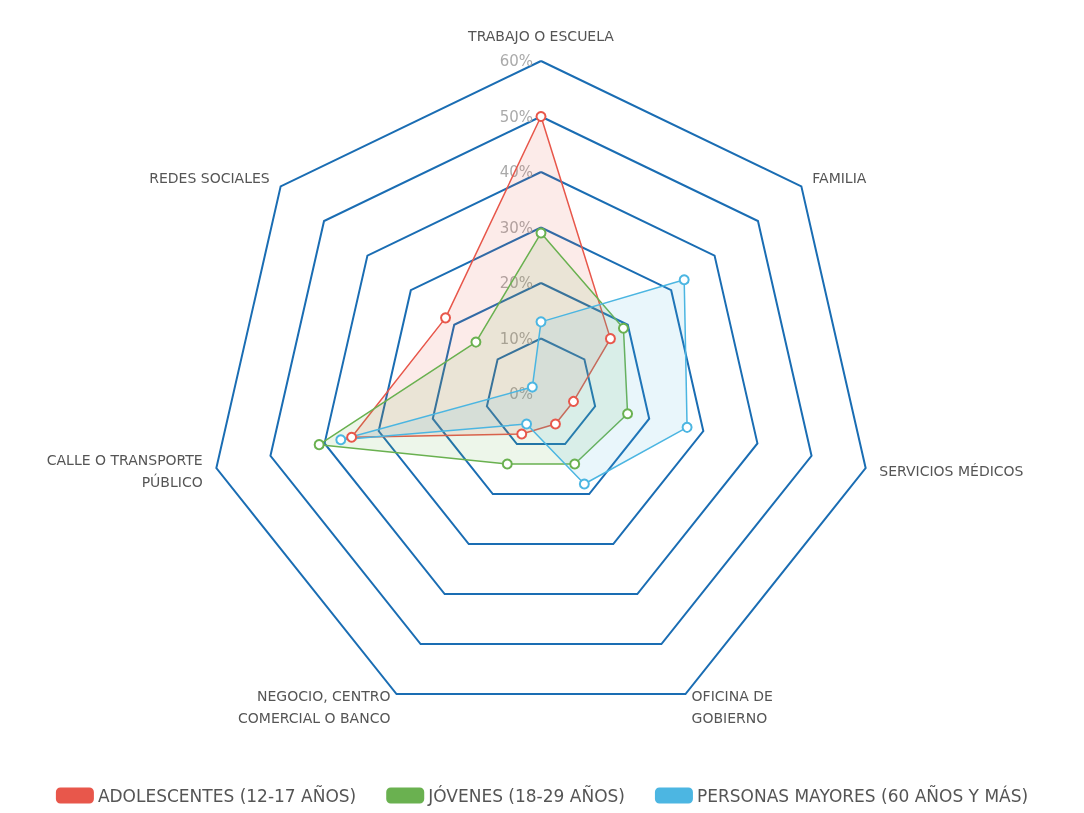 The image size is (1084, 813). Describe the element at coordinates (227, 795) in the screenshot. I see `legend-label: ADOLESCENTES (12-17 AÑOS)` at that location.